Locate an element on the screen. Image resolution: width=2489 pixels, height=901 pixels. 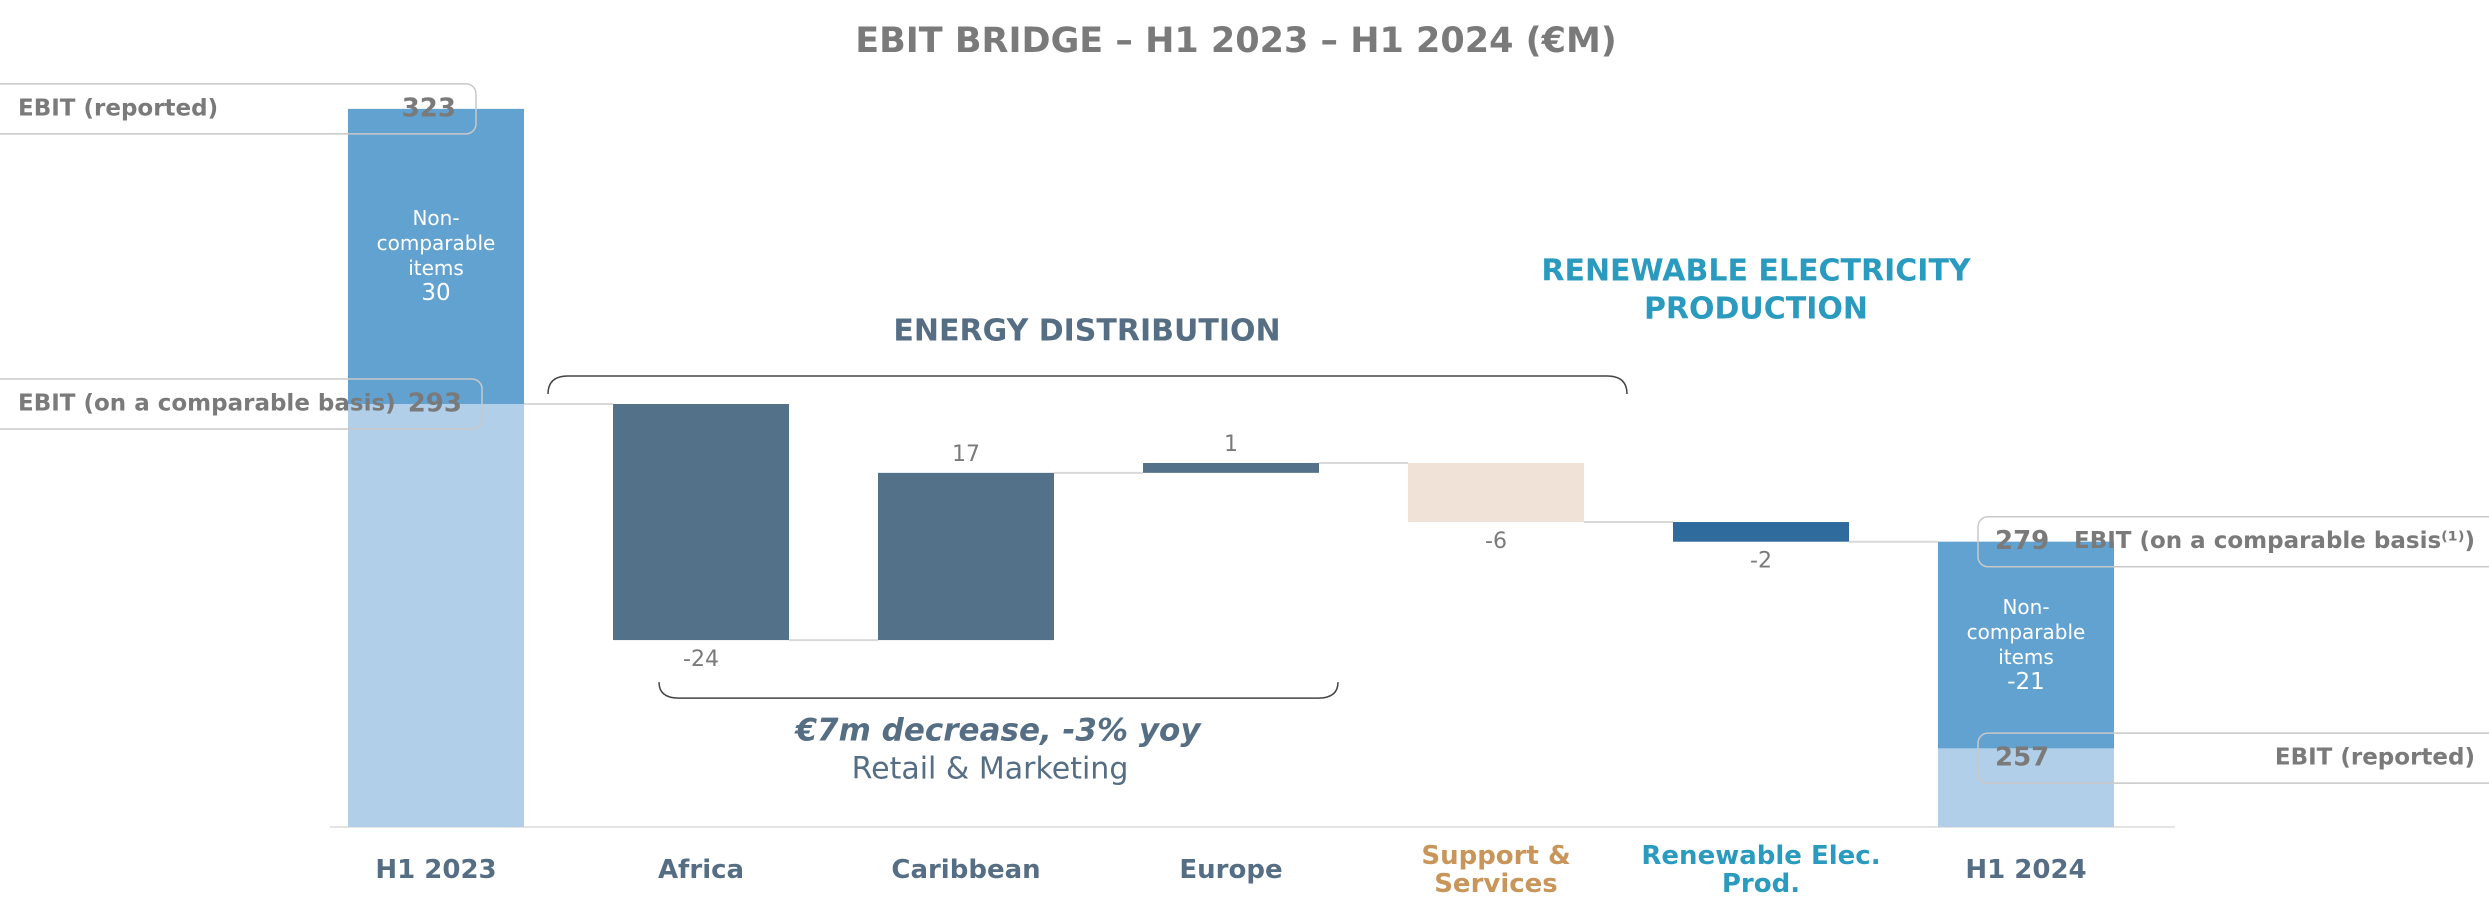
non-comparable-label: Non-comparable items 30 is located at coordinates (436, 256).